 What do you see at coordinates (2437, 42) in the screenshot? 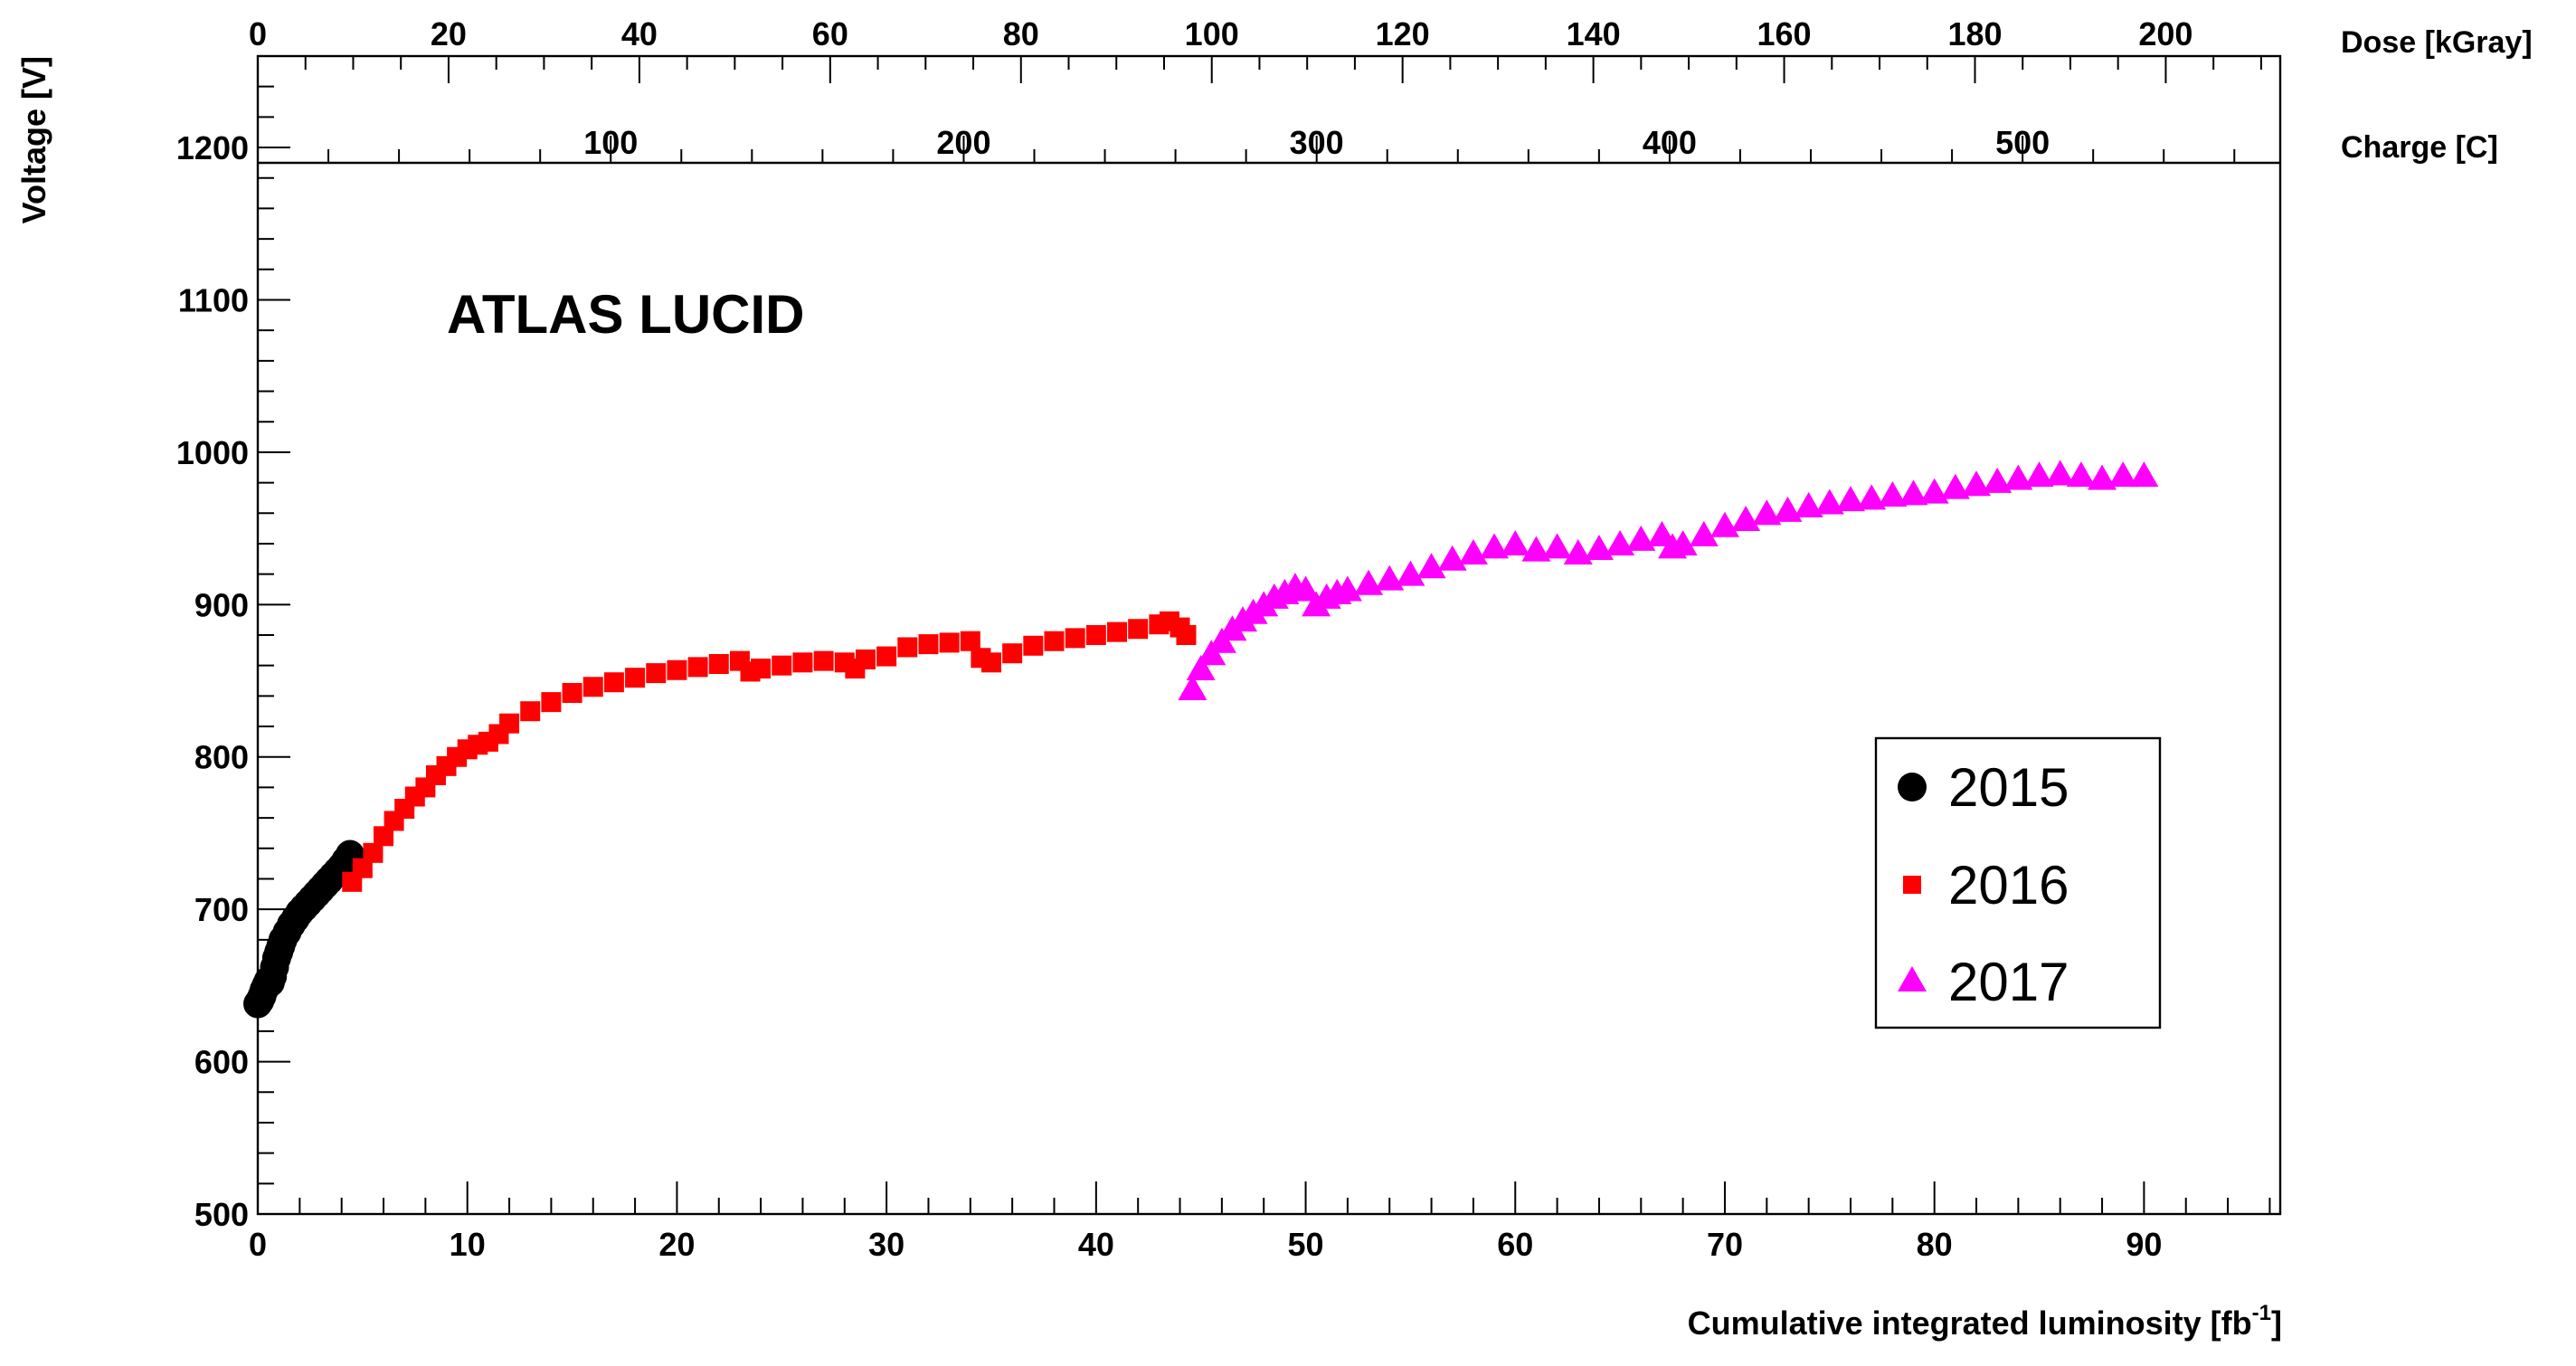
I see `dose-axis-label: Dose [kGray]` at bounding box center [2437, 42].